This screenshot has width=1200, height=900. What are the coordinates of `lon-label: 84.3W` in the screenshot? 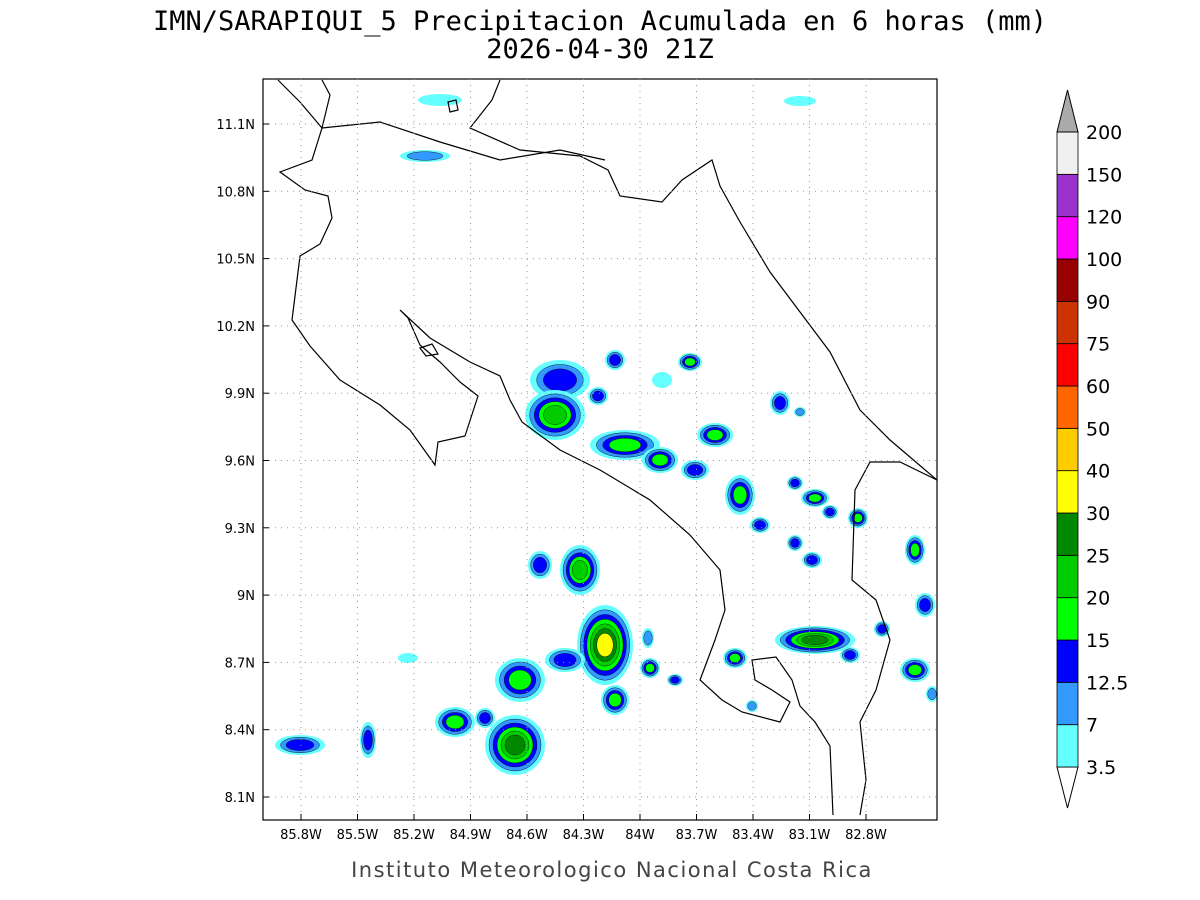 It's located at (584, 835).